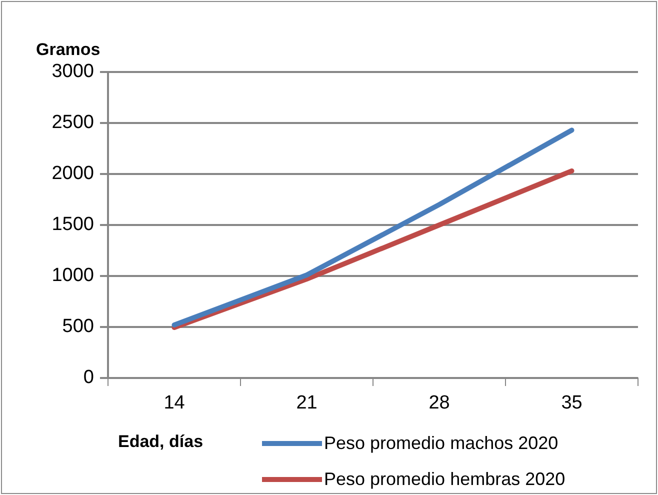  I want to click on x-axis-title: Edad, días, so click(161, 442).